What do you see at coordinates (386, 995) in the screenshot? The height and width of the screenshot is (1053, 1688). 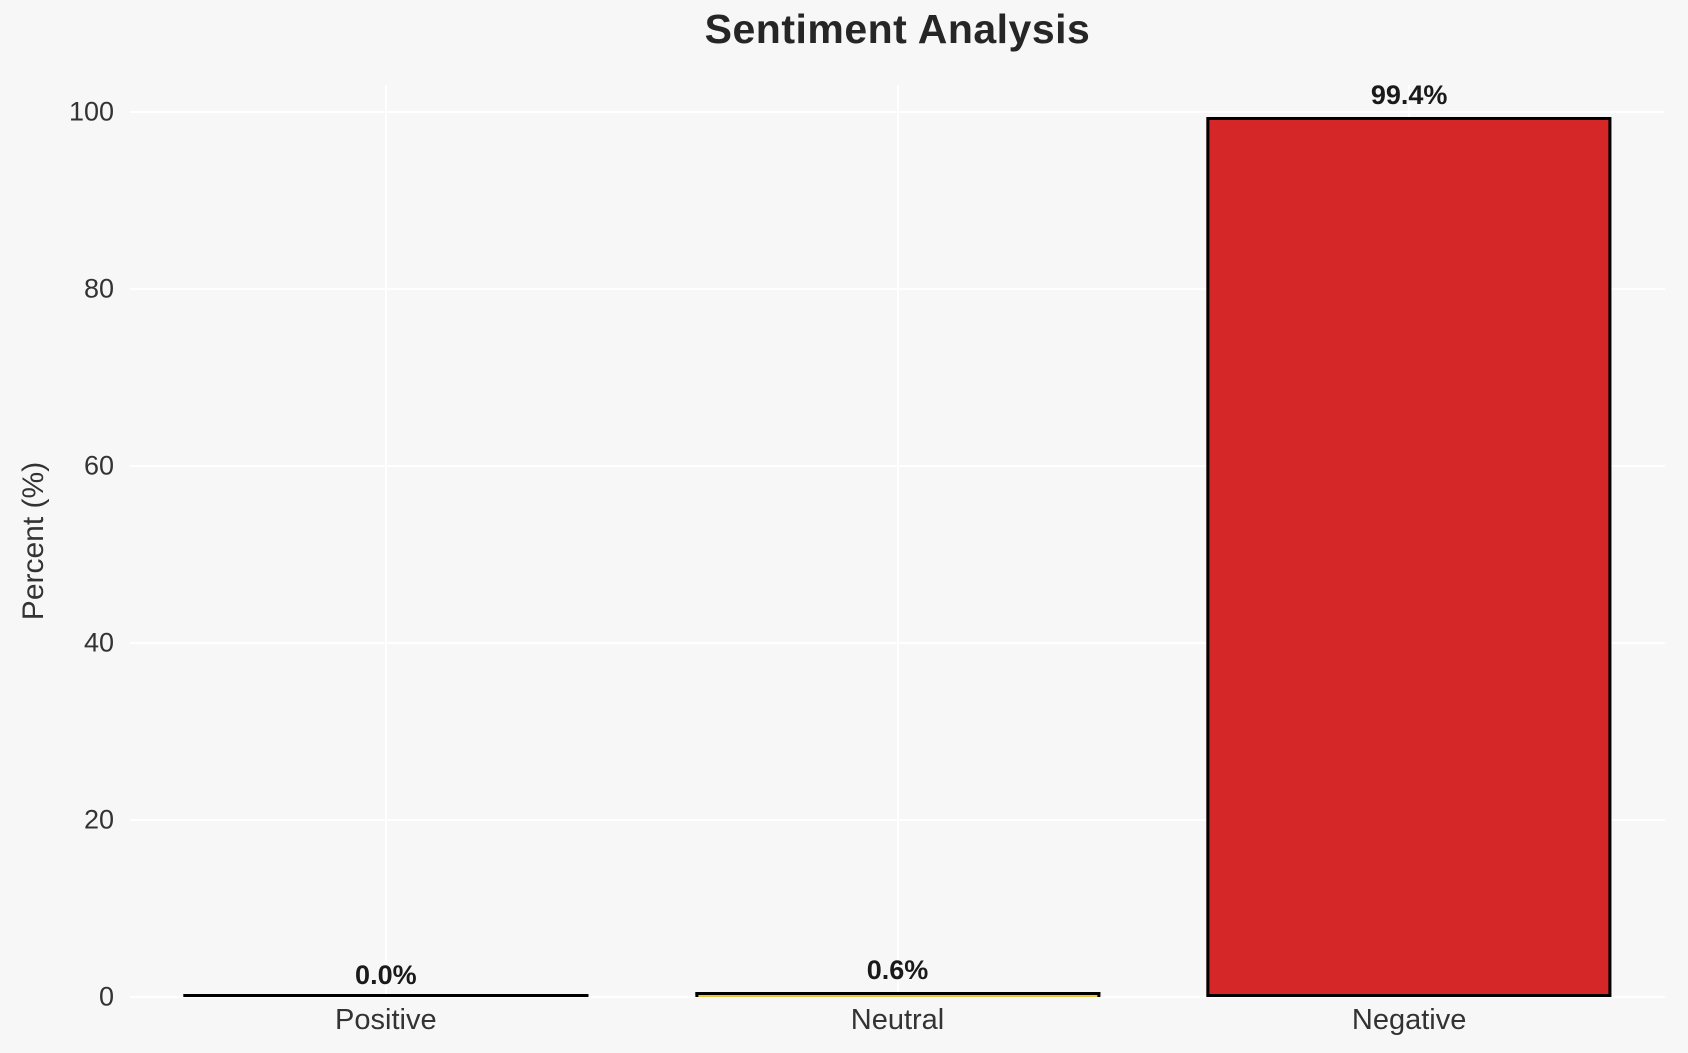 I see `bar-positive` at bounding box center [386, 995].